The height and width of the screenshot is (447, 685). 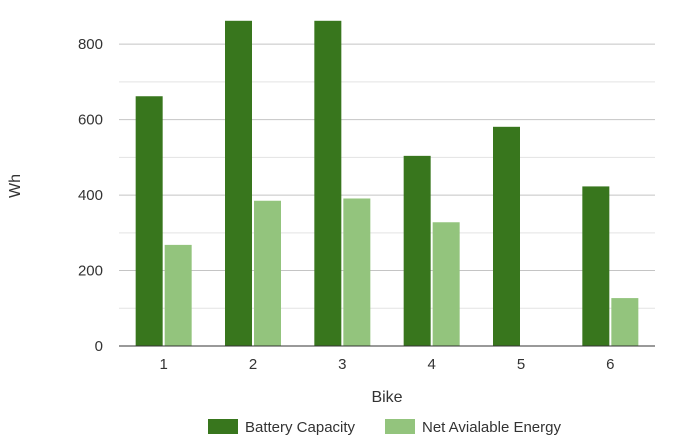 I want to click on legend-label: Battery Capacity, so click(x=300, y=427).